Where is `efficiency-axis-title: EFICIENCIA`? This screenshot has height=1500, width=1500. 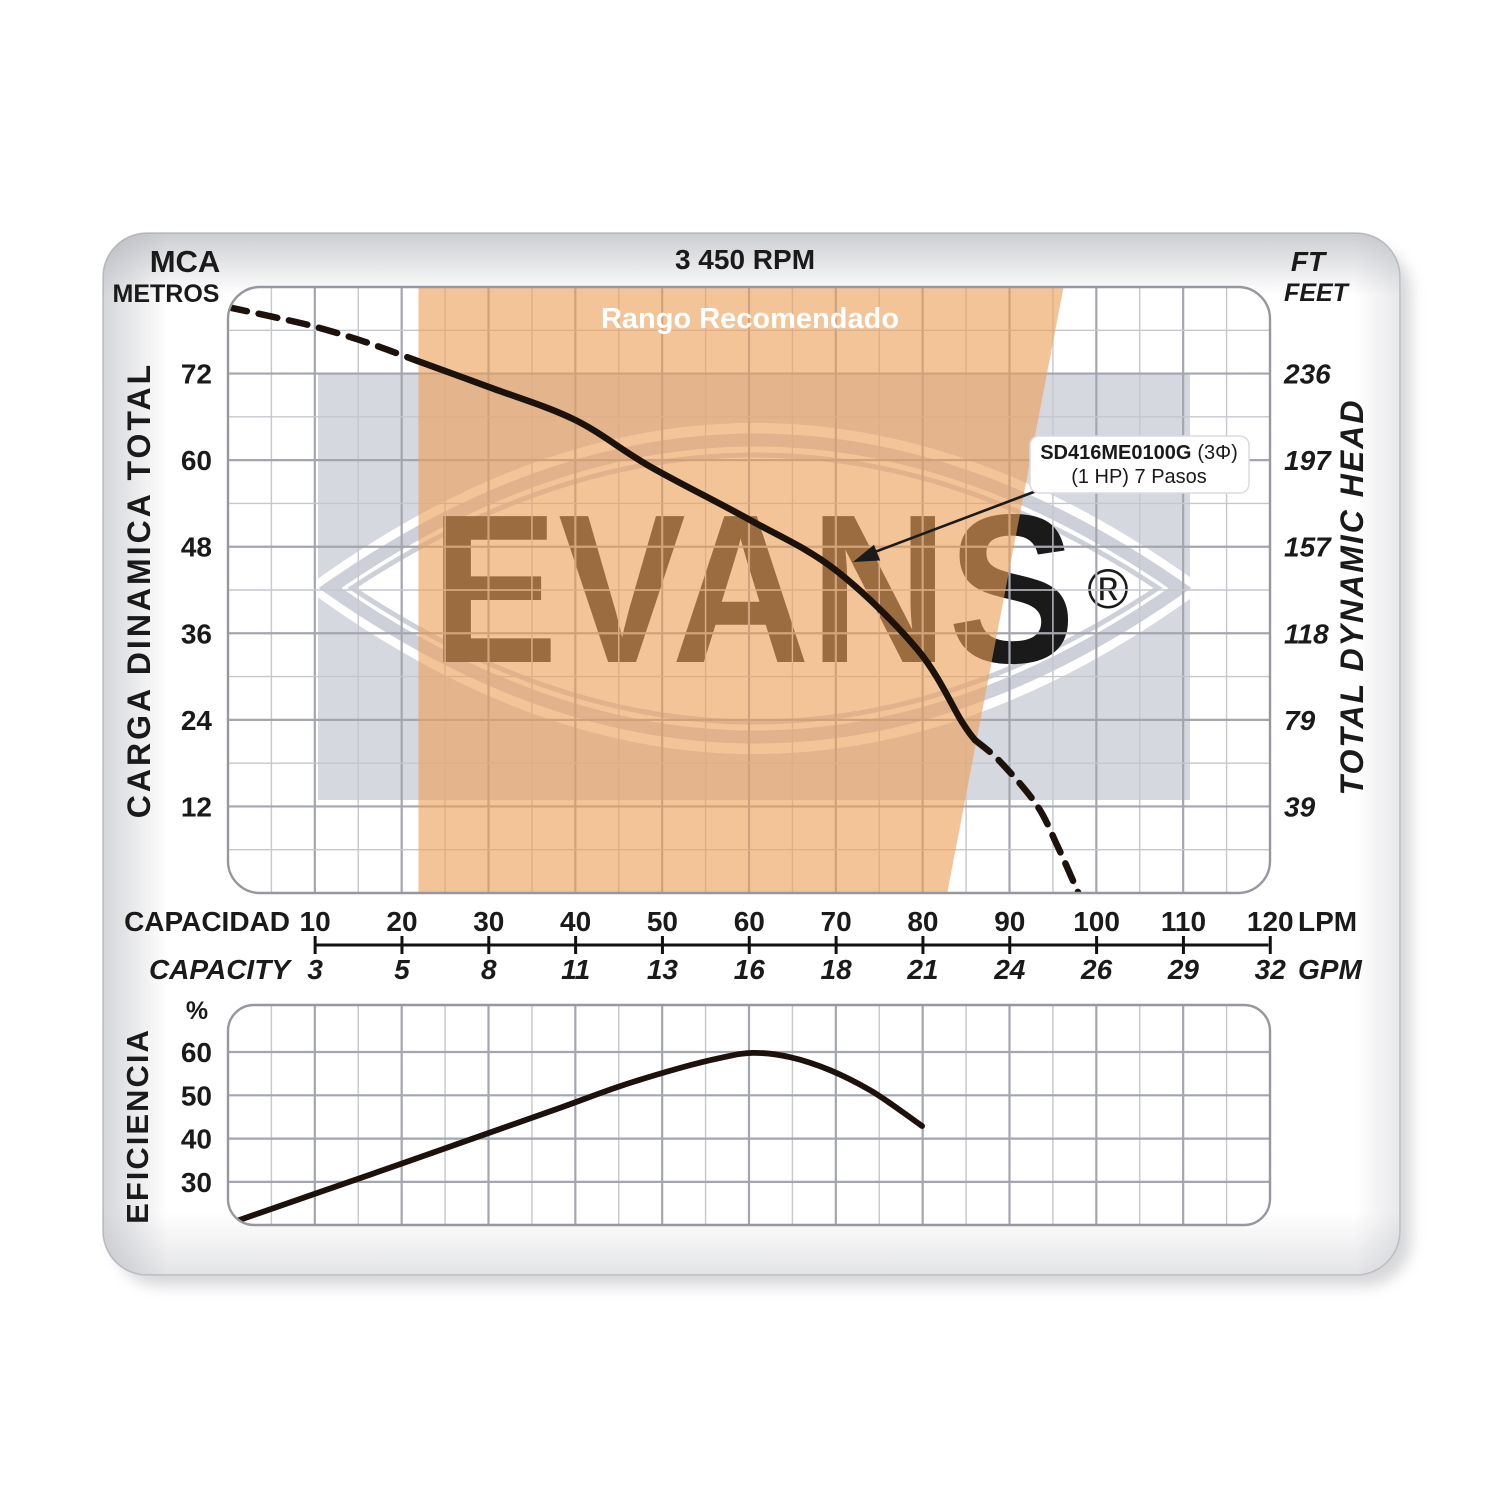 efficiency-axis-title: EFICIENCIA is located at coordinates (137, 1126).